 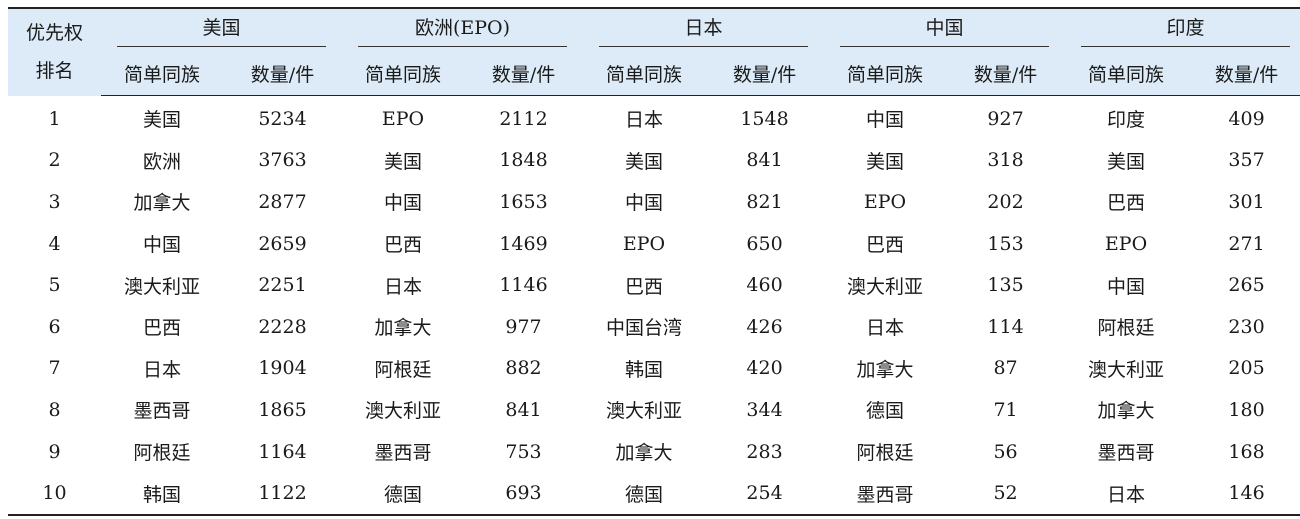 What do you see at coordinates (54, 285) in the screenshot?
I see `rank-cell: 5` at bounding box center [54, 285].